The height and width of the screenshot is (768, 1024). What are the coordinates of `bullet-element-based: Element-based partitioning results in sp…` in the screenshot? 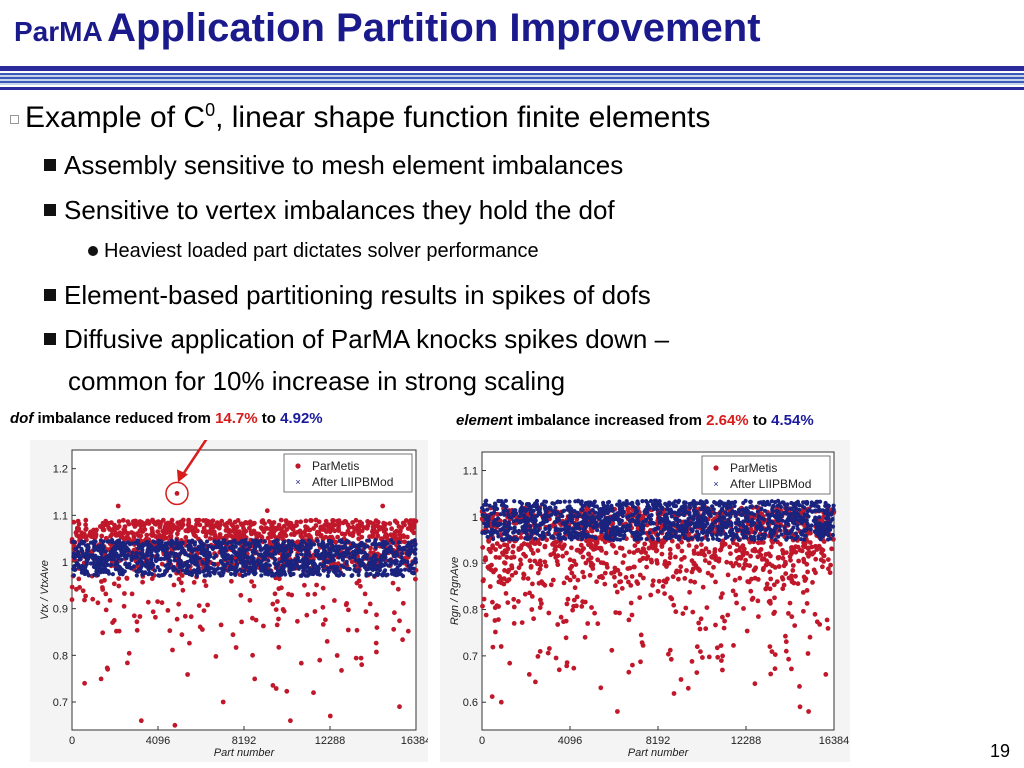 It's located at (347, 295).